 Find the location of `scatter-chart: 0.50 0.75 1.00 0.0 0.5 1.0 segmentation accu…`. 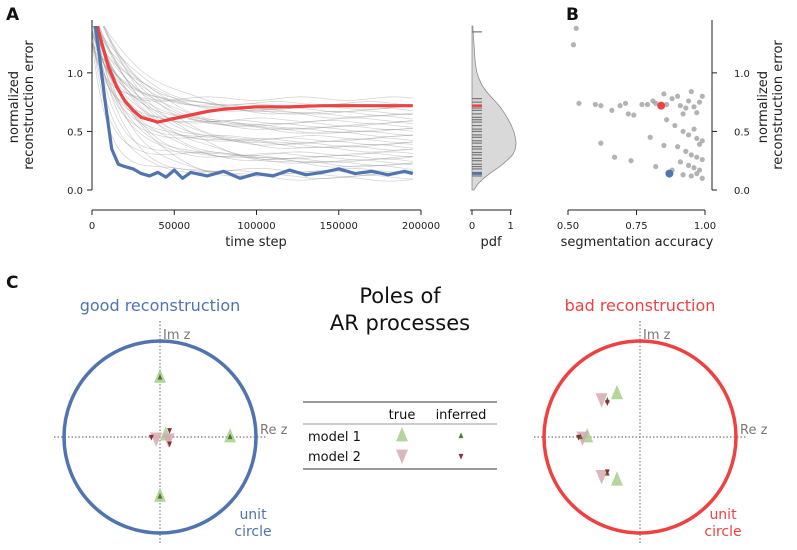

scatter-chart: 0.50 0.75 1.00 0.0 0.5 1.0 segmentation accu… is located at coordinates (671, 135).